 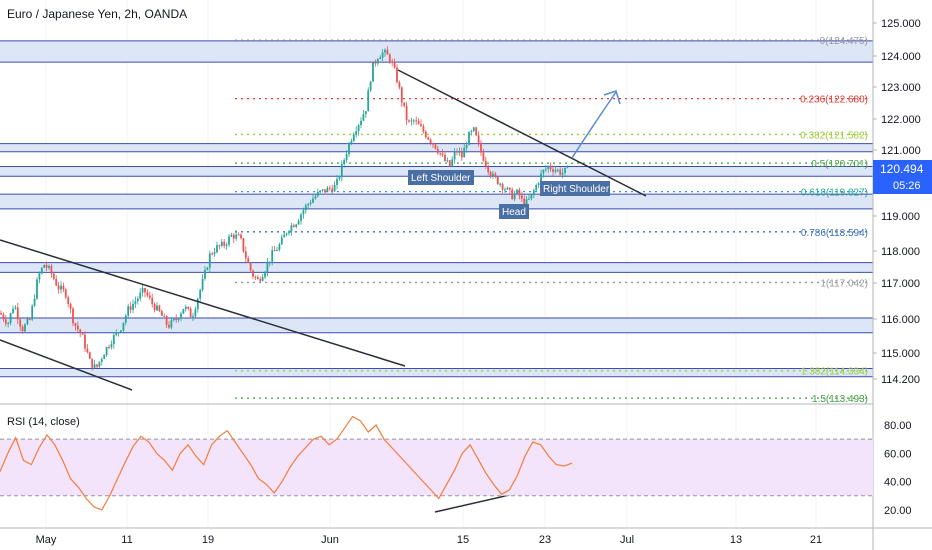 I want to click on right-shoulder-annotation: Right Shoulder, so click(x=575, y=188).